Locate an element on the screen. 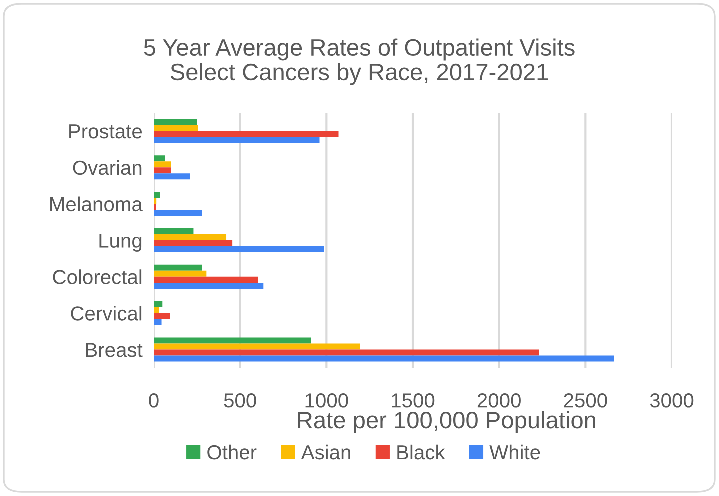 This screenshot has height=496, width=719. x-tick-label: 500 is located at coordinates (240, 401).